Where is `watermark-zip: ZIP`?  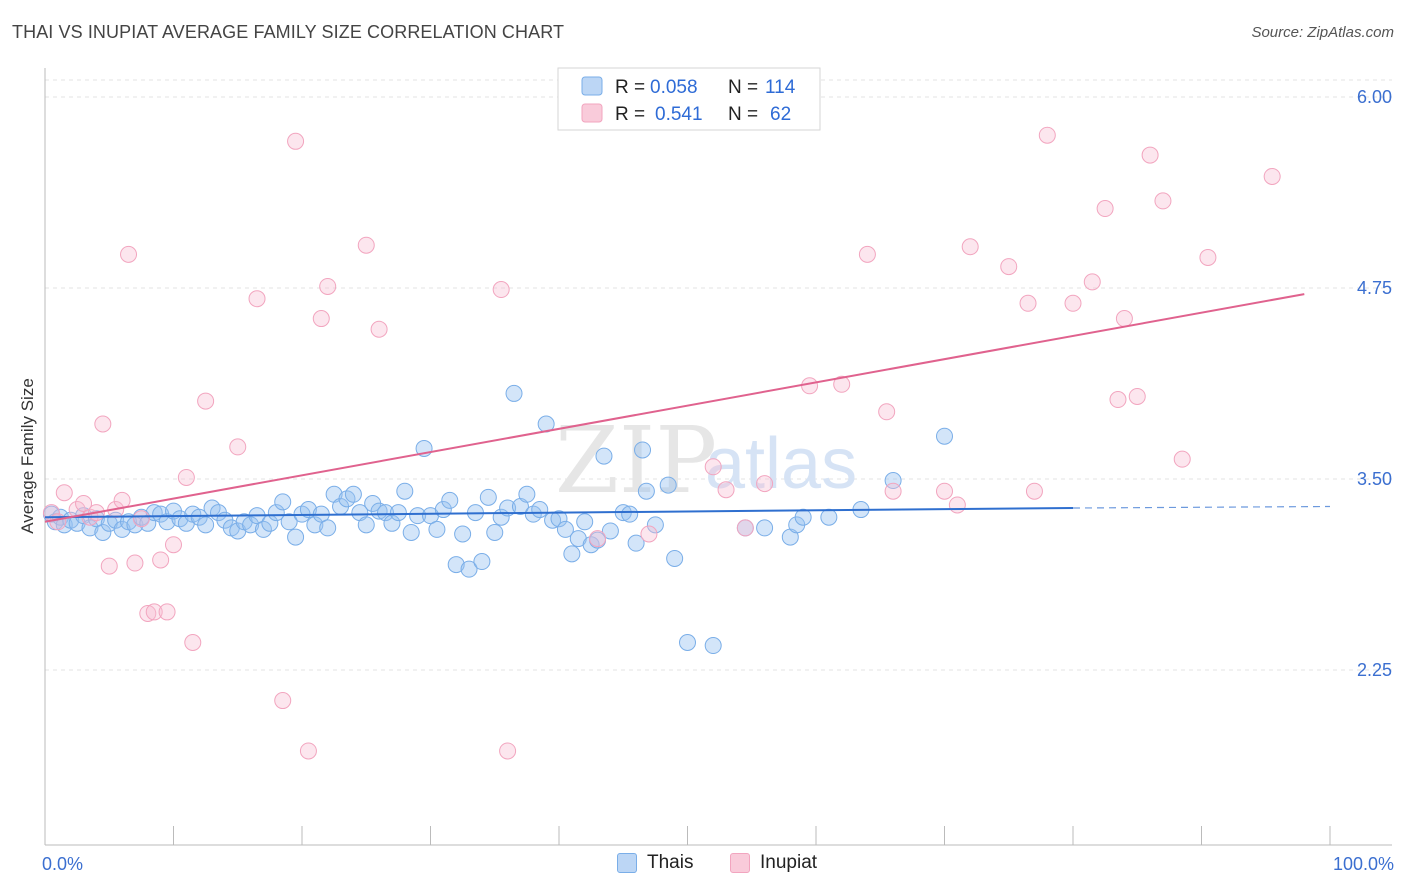
watermark-zip: ZIP is located at coordinates (636, 460).